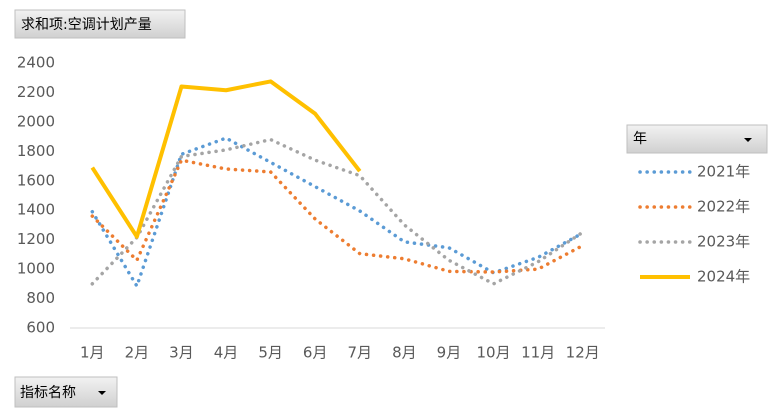 This screenshot has width=778, height=420. I want to click on x-tick-label: 5月, so click(270, 353).